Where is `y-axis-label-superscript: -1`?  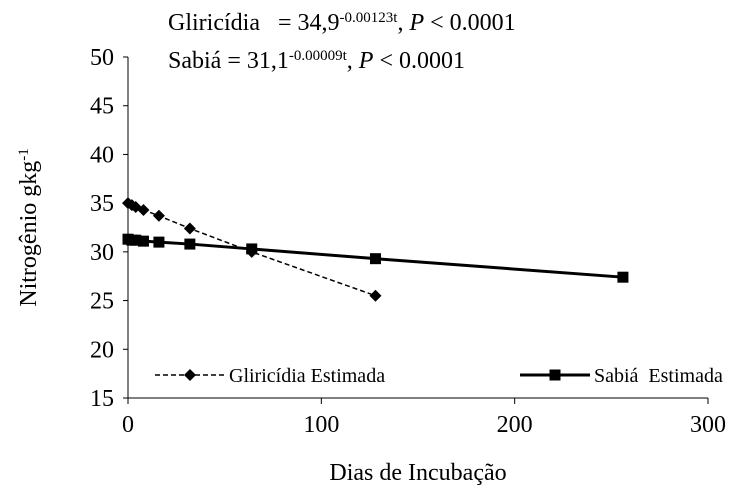 y-axis-label-superscript: -1 is located at coordinates (24, 154).